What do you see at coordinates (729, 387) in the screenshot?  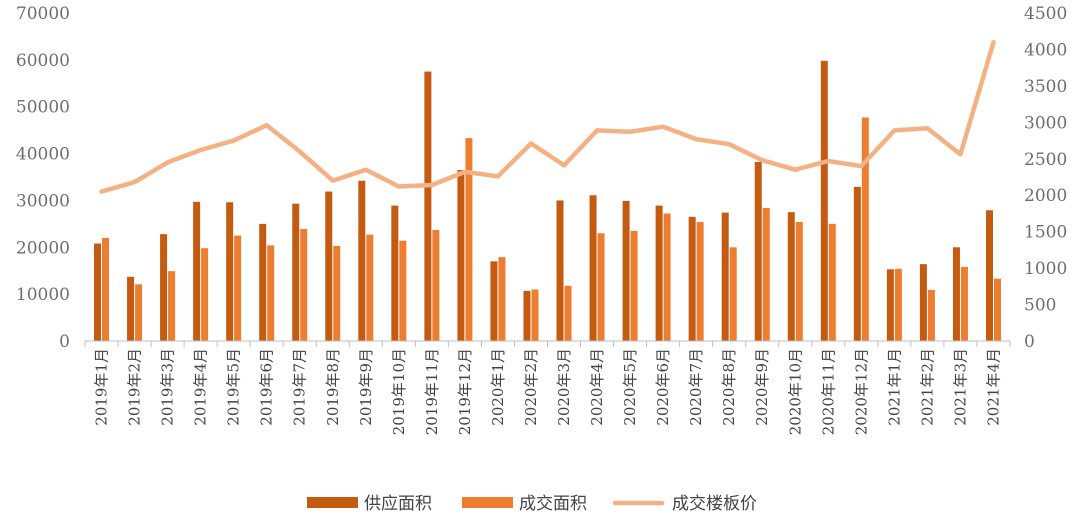 I see `x-axis-category-label: 2020年8月` at bounding box center [729, 387].